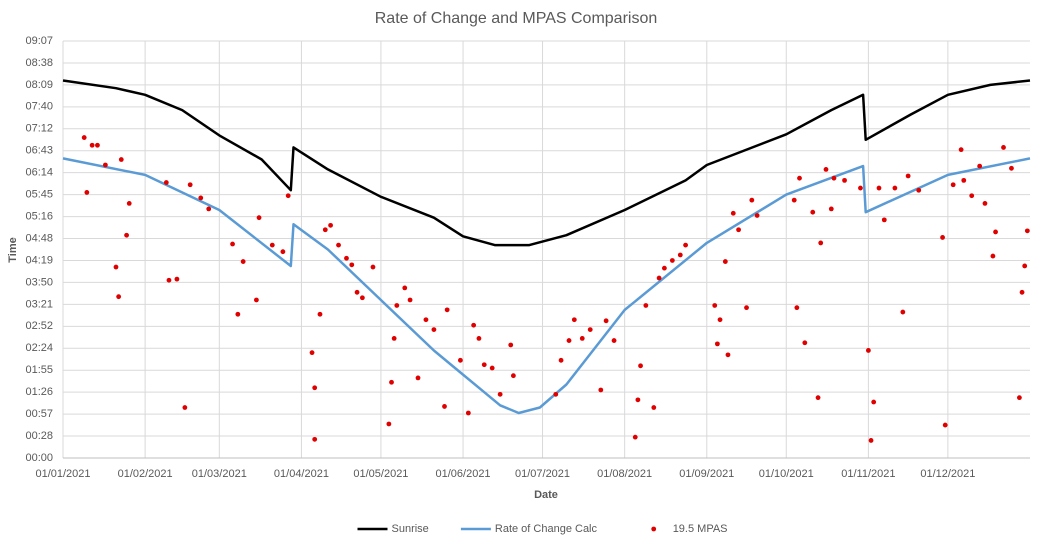 The height and width of the screenshot is (546, 1038). I want to click on legend-item: 19.5 MPAS, so click(689, 529).